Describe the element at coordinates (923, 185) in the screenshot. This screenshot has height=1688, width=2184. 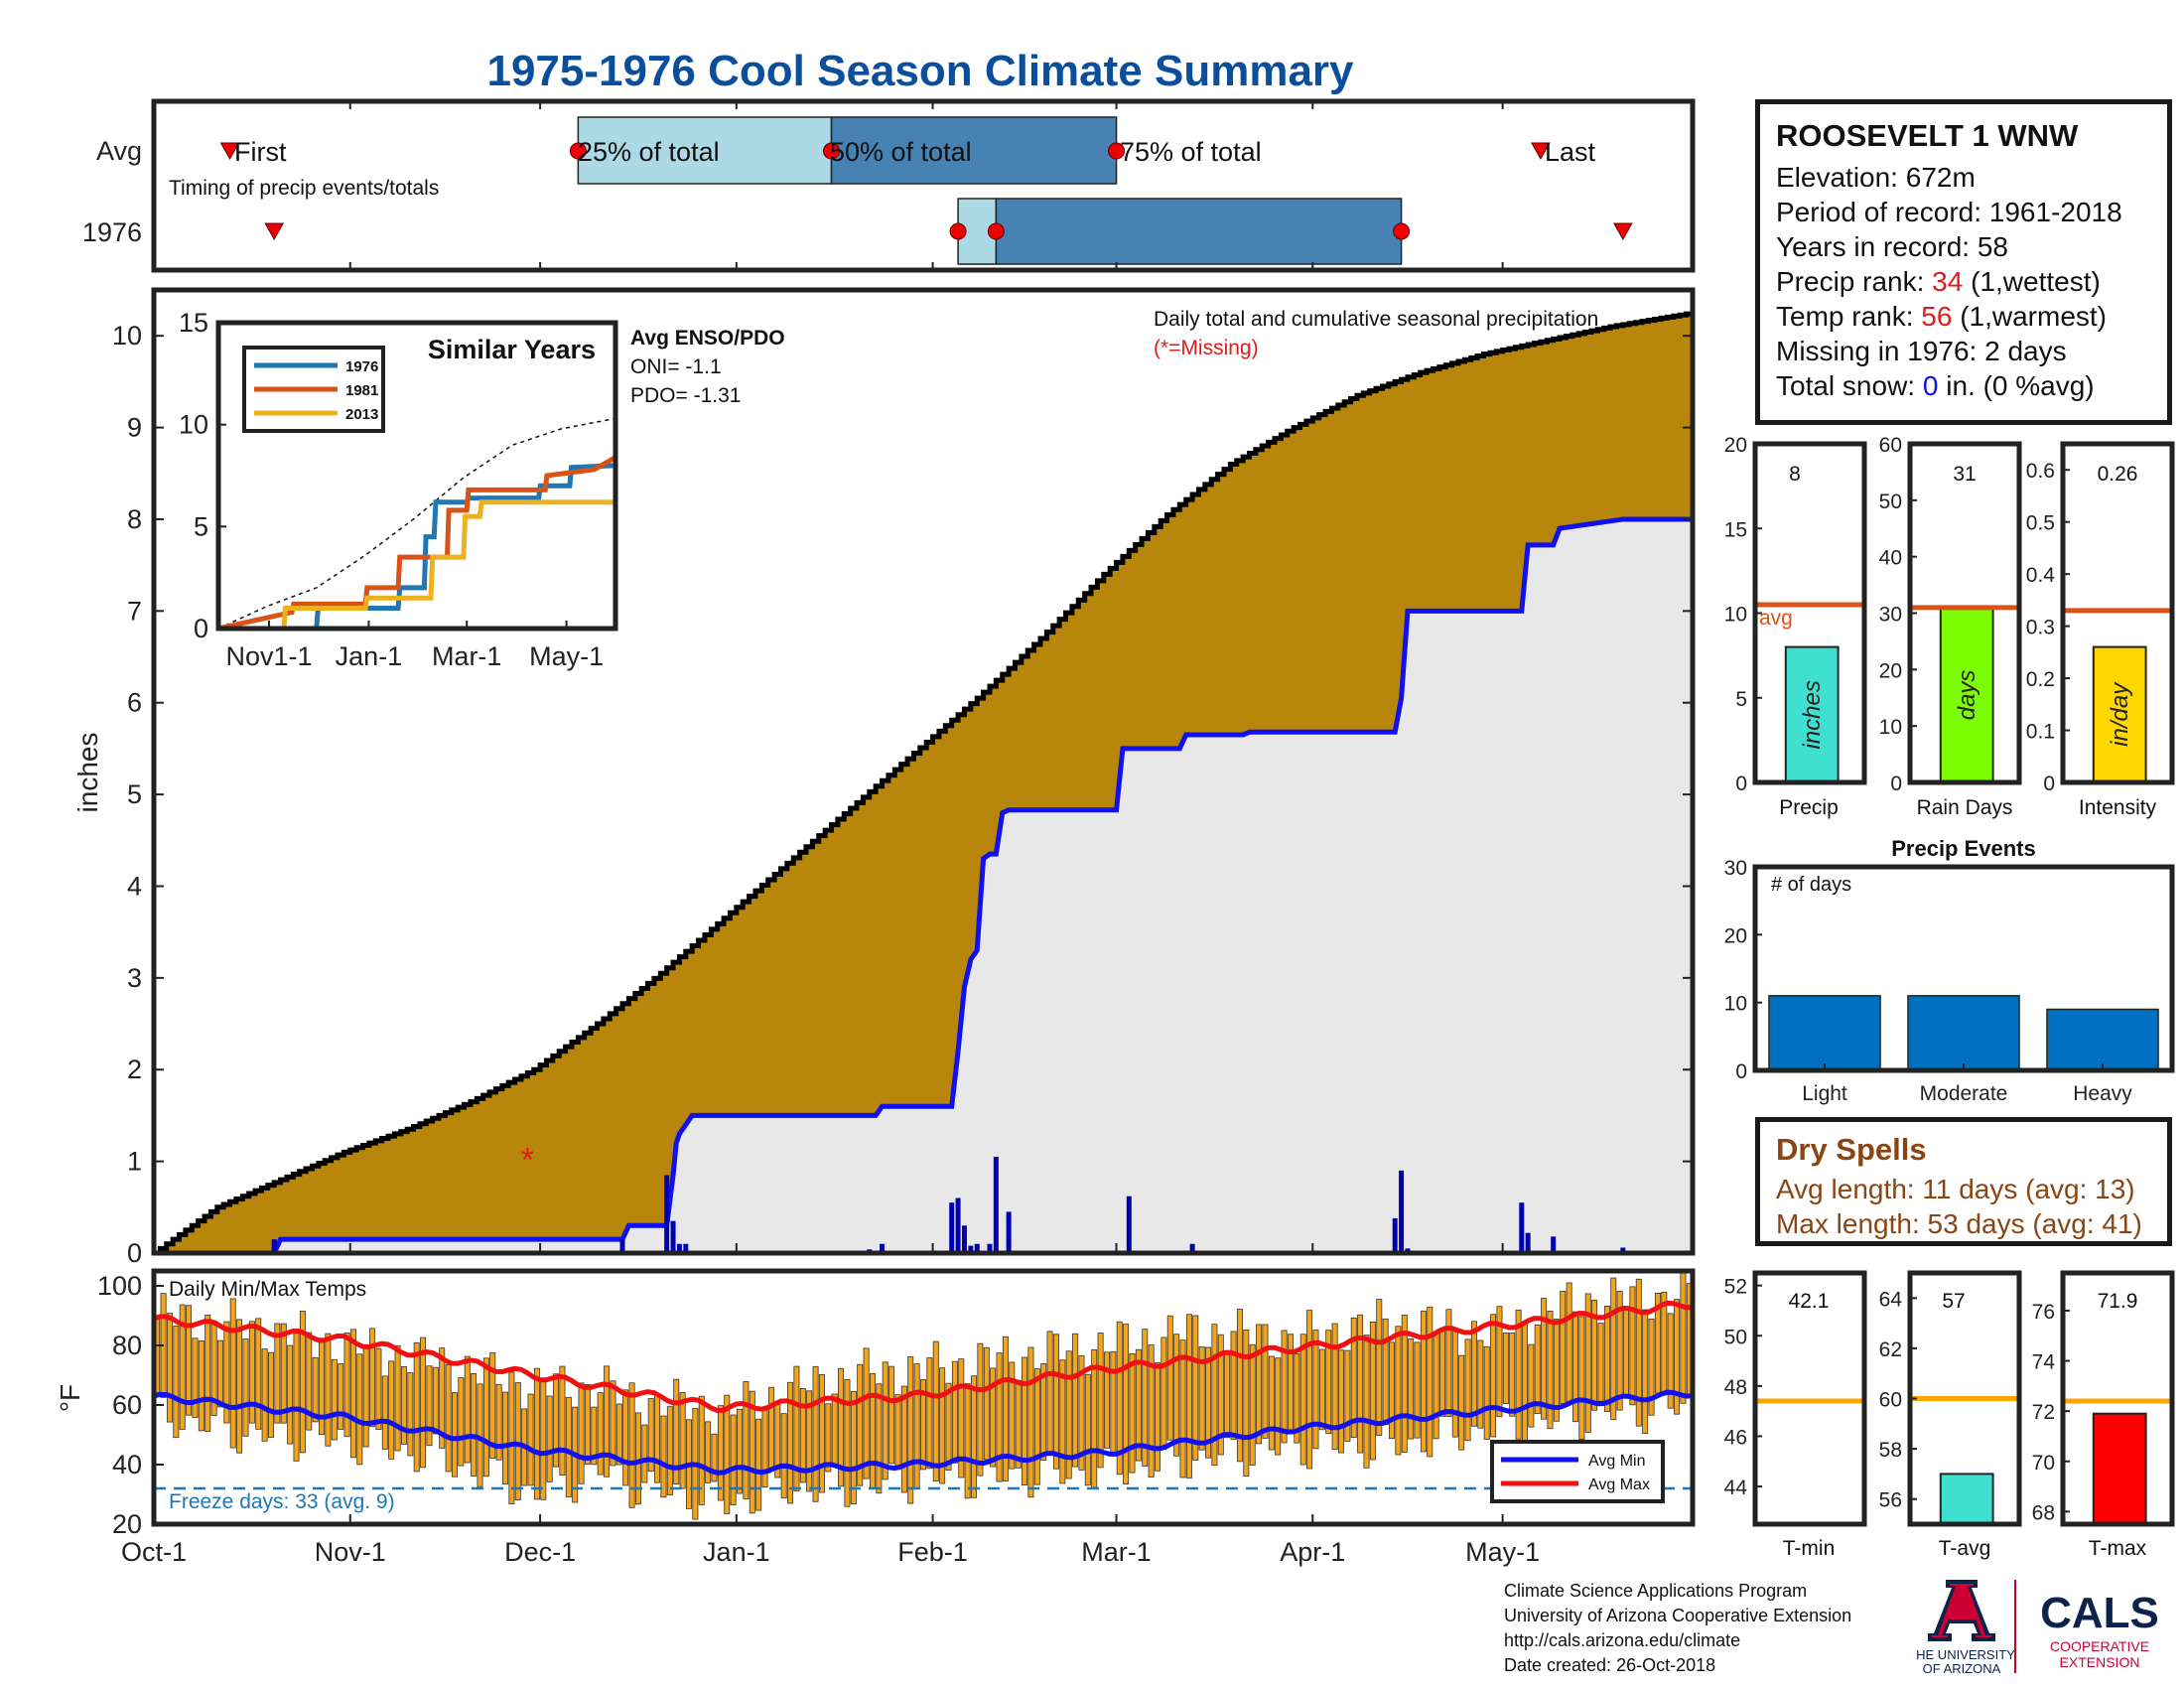
I see `timing-frame` at that location.